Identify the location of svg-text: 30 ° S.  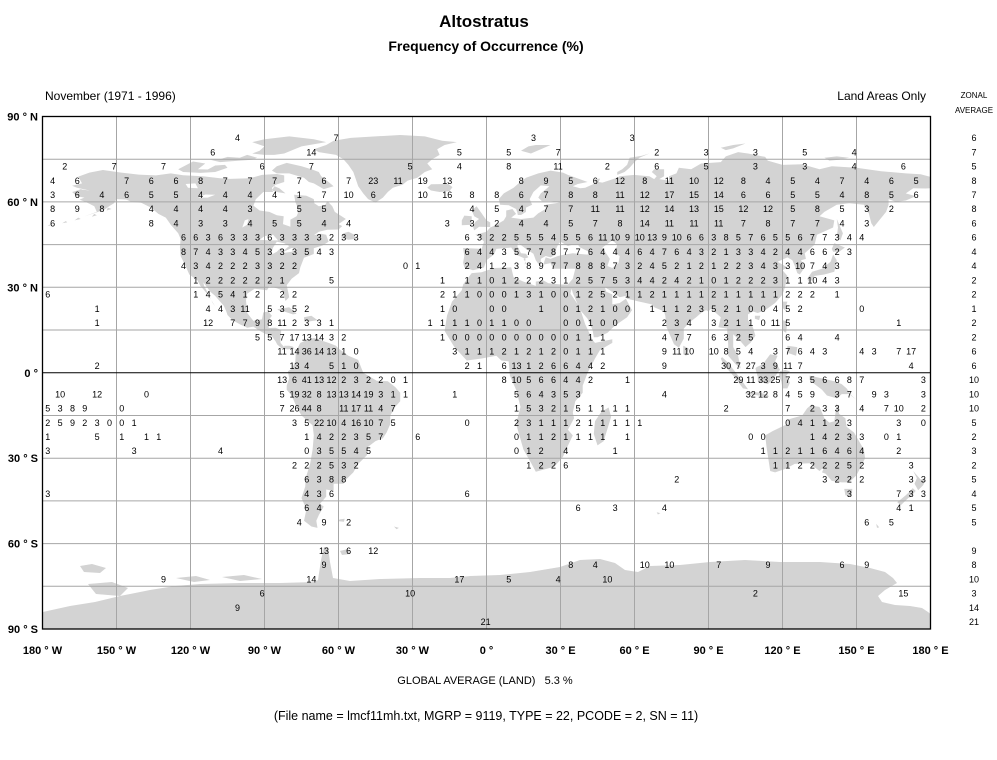
(23, 459).